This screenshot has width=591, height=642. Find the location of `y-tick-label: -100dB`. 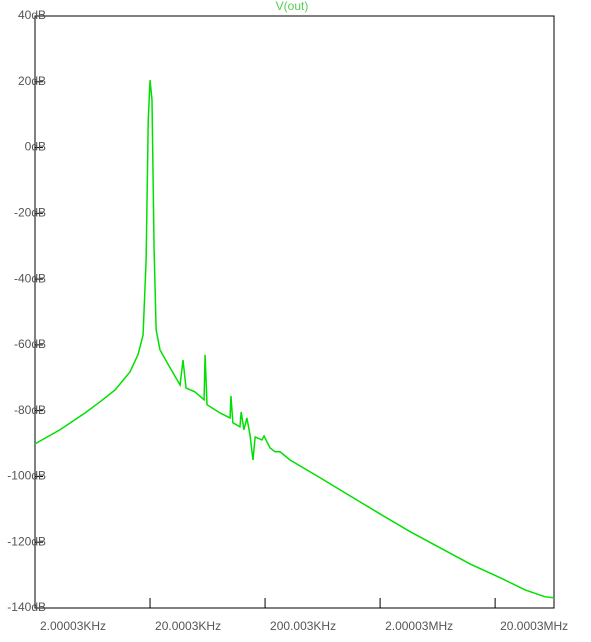

y-tick-label: -100dB is located at coordinates (26, 476).